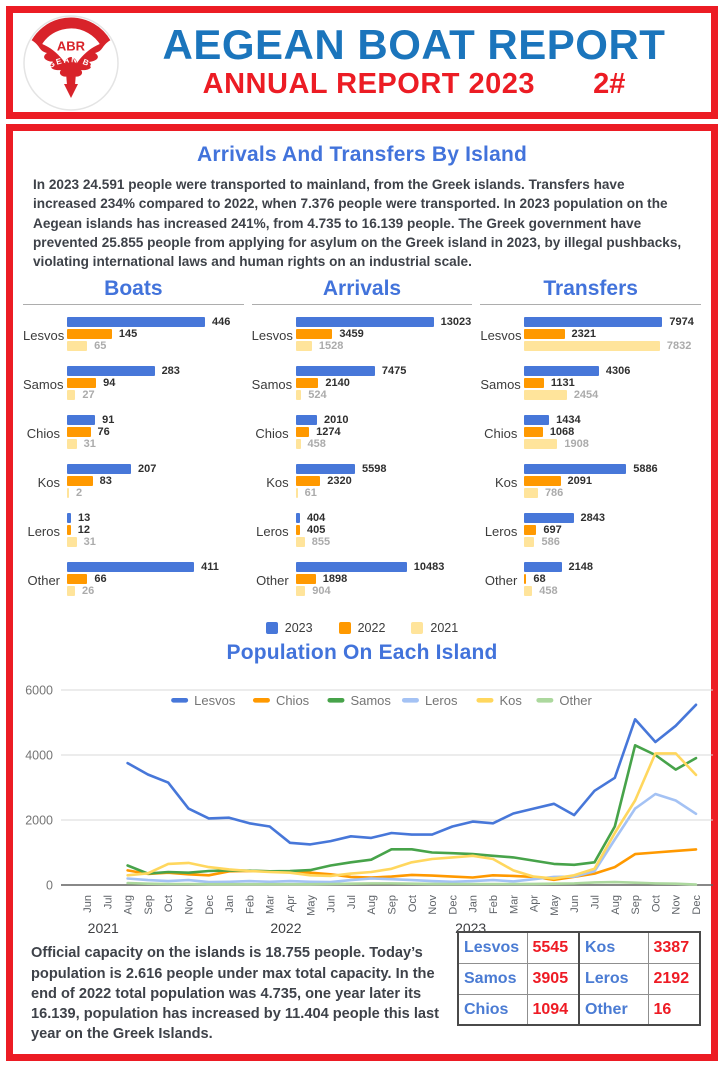 The image size is (724, 1067). I want to click on table-island-cell: Leros, so click(613, 978).